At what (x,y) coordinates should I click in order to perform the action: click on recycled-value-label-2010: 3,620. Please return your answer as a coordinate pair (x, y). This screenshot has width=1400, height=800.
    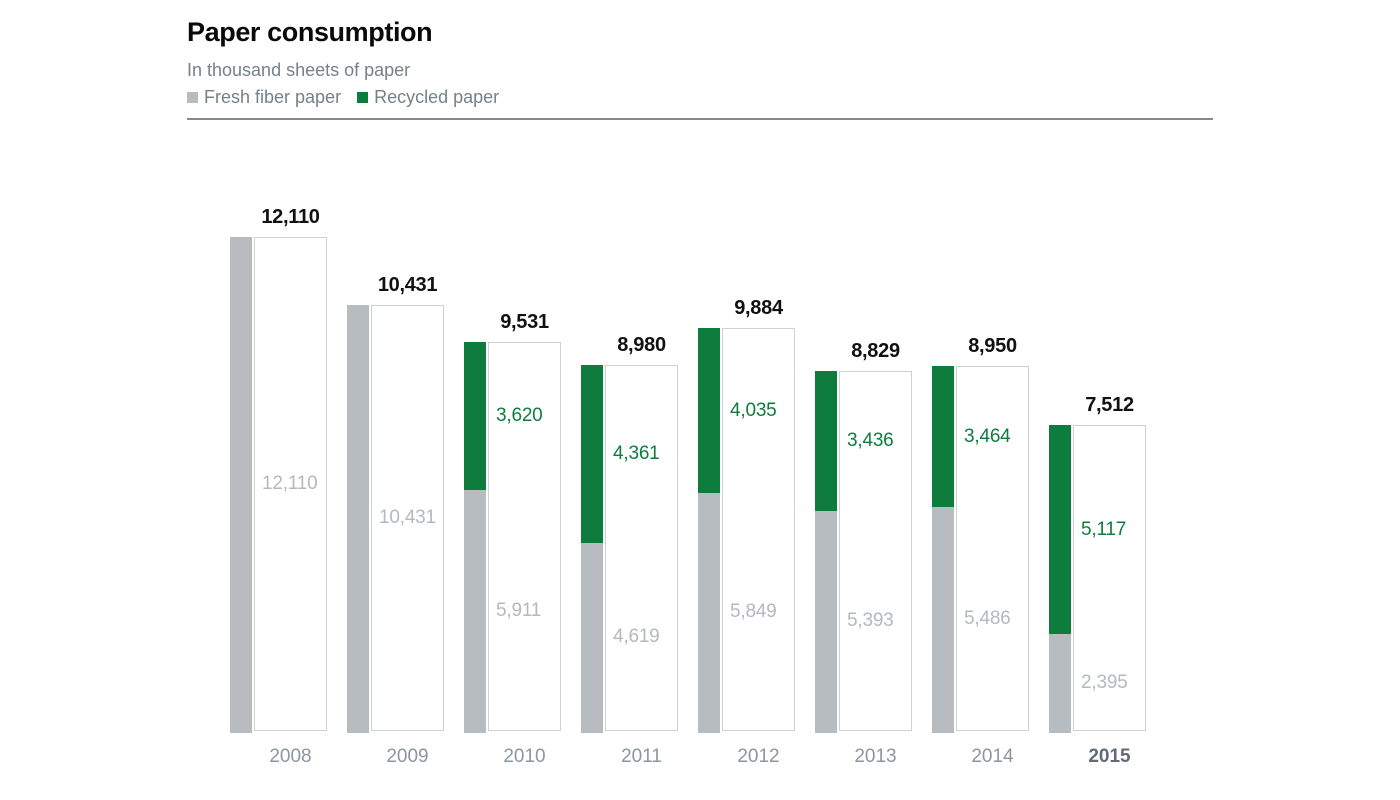
    Looking at the image, I should click on (519, 415).